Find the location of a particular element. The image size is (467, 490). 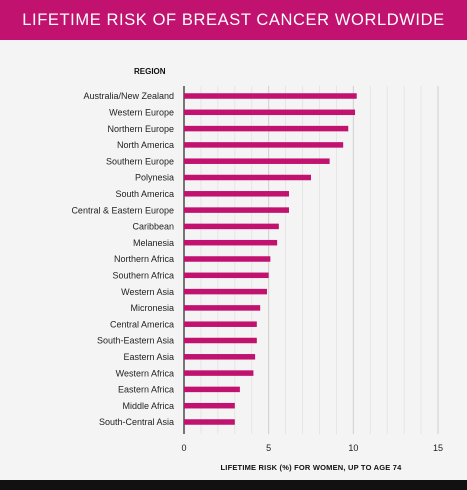

category-label: Eastern Asia is located at coordinates (148, 357).